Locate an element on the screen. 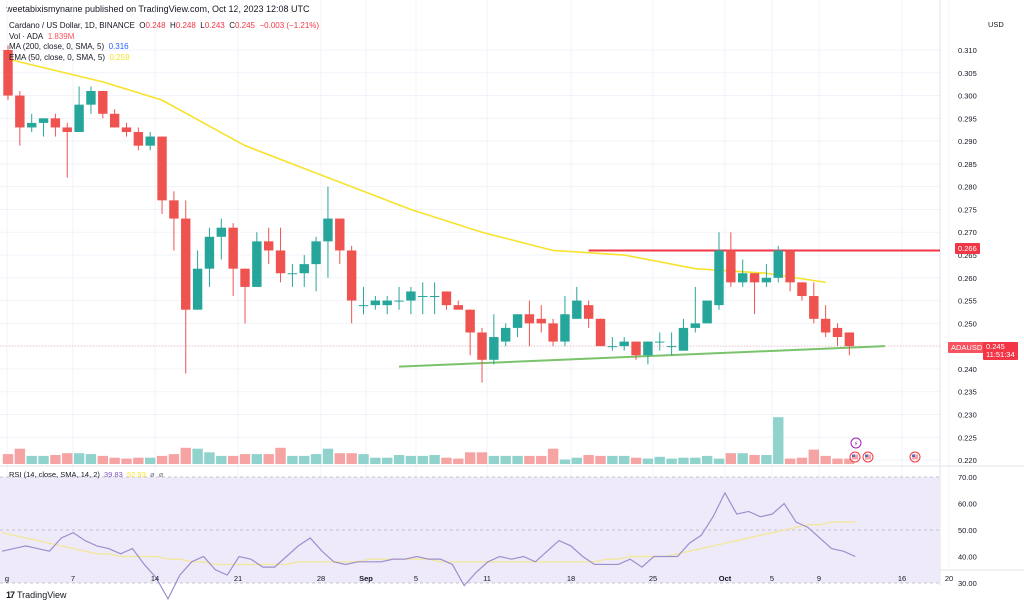 This screenshot has width=1024, height=607. ma-label: MA (200, close, 0, SMA, 5) is located at coordinates (57, 46).